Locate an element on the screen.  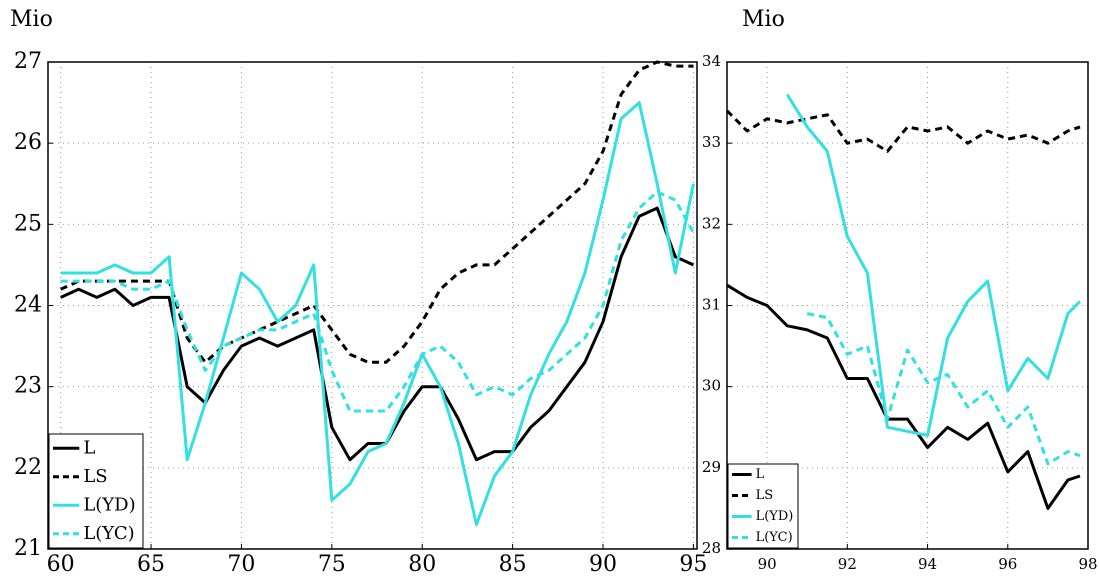
x-tick-label: 65 is located at coordinates (151, 564).